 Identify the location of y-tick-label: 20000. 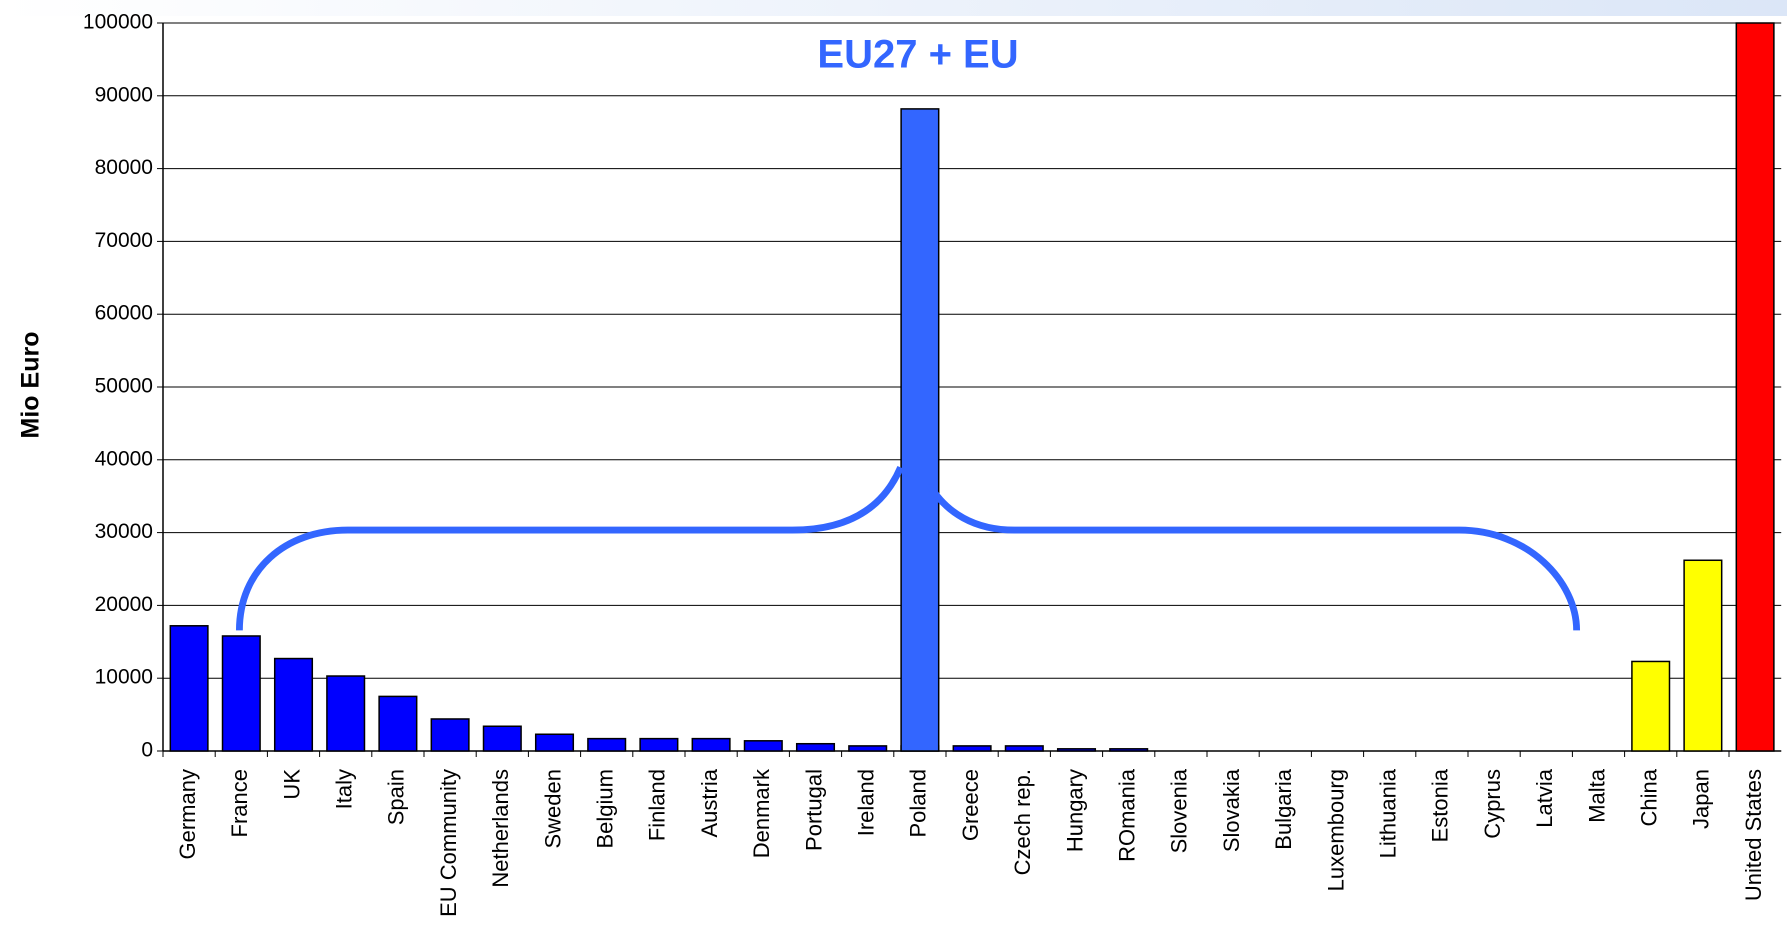
(124, 604).